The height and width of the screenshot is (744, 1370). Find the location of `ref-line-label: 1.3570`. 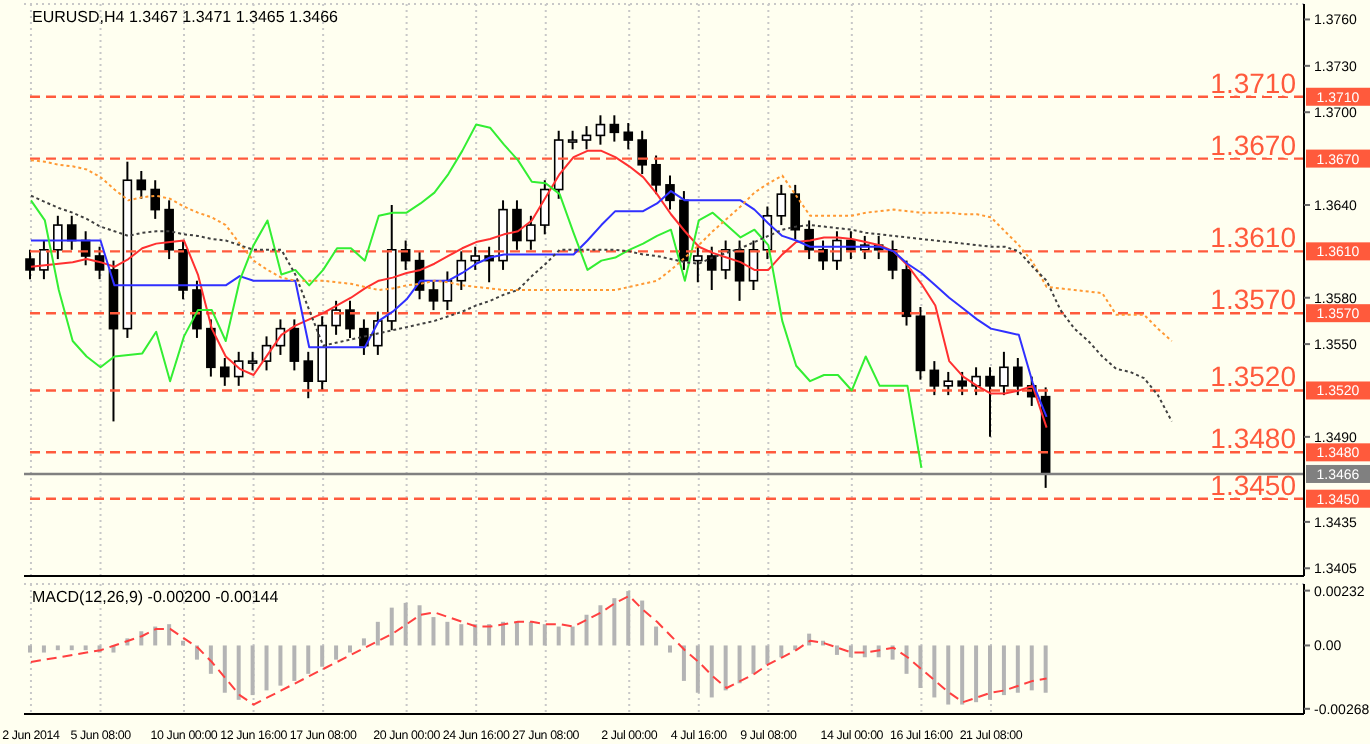

ref-line-label: 1.3570 is located at coordinates (1253, 299).